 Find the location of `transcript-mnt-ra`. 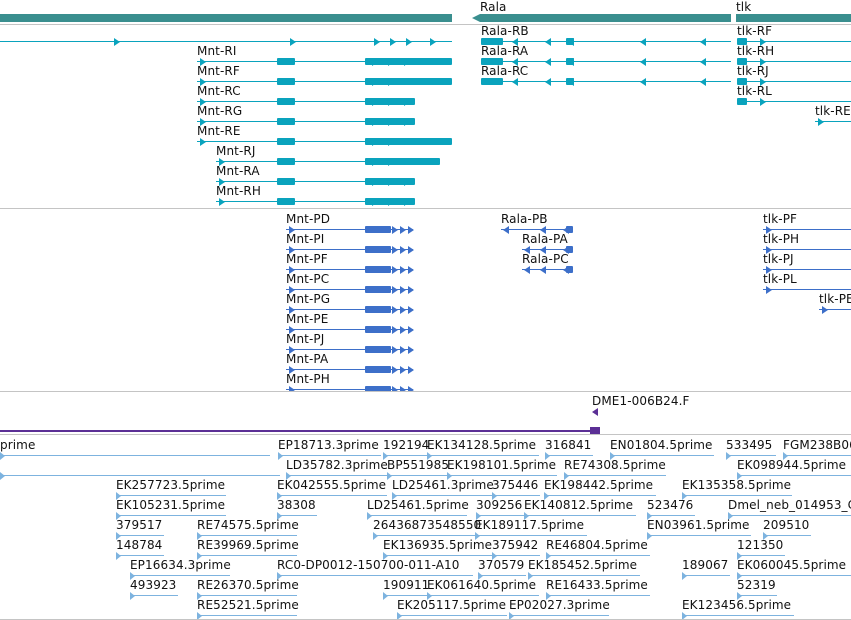

transcript-mnt-ra is located at coordinates (315, 182).